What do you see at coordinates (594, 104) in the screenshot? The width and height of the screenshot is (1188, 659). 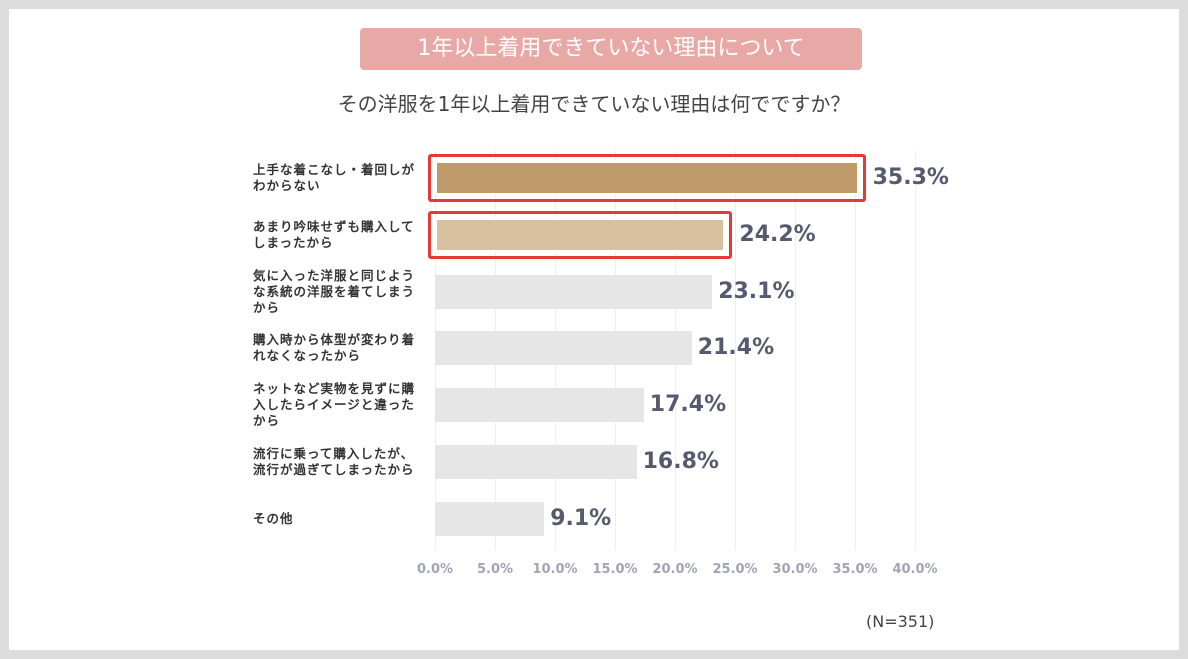 I see `chart-subtitle: その洋服を1年以上着用できていない理由は何でですか？` at bounding box center [594, 104].